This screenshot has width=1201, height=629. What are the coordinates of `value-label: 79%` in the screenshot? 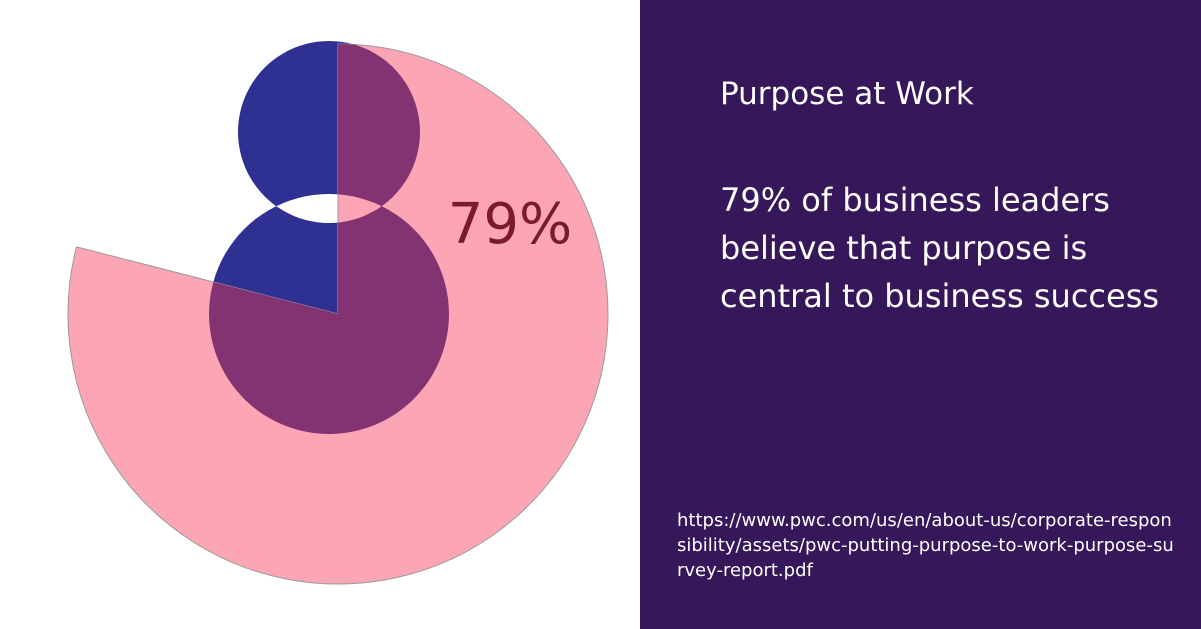 It's located at (510, 224).